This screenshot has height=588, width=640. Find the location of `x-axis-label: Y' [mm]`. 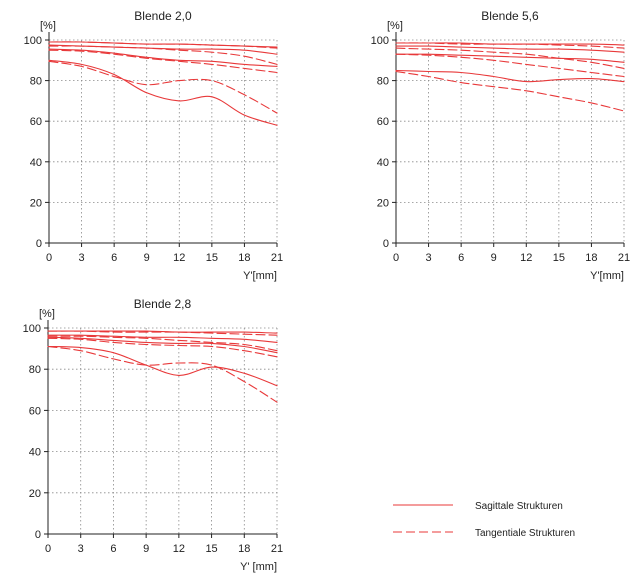

x-axis-label: Y' [mm] is located at coordinates (258, 567).